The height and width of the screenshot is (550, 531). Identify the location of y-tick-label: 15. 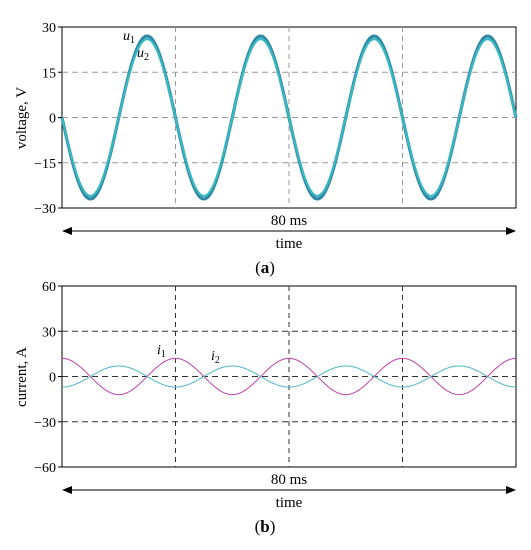
(49, 73).